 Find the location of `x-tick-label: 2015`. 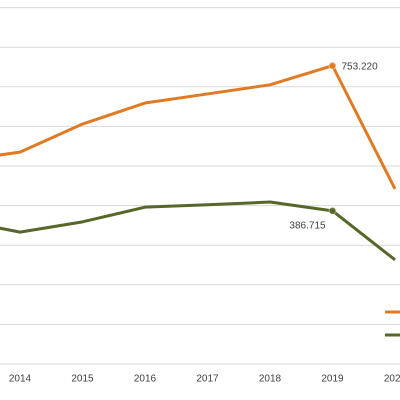

x-tick-label: 2015 is located at coordinates (82, 379).